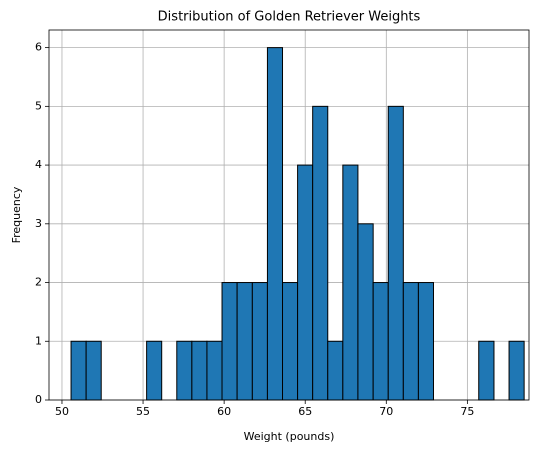 This screenshot has height=453, width=554. Describe the element at coordinates (16, 214) in the screenshot. I see `y-axis-label: Frequency` at that location.